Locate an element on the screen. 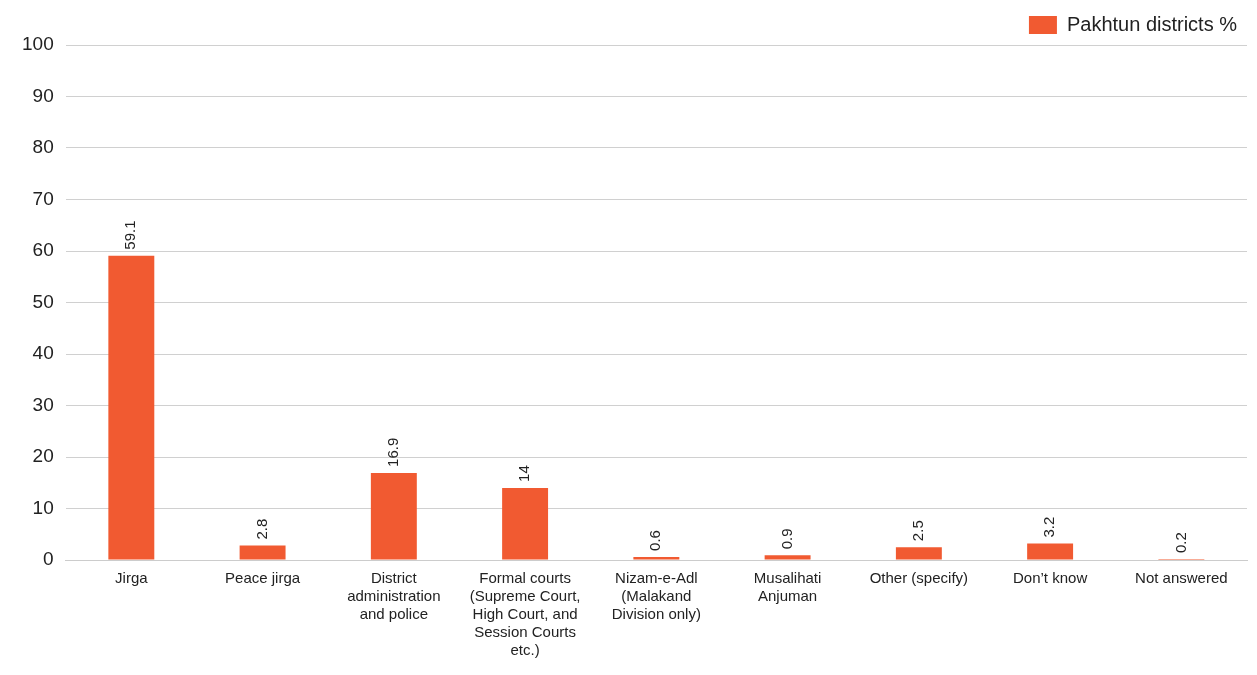 The width and height of the screenshot is (1257, 675). data-label: 3.2 is located at coordinates (1049, 527).